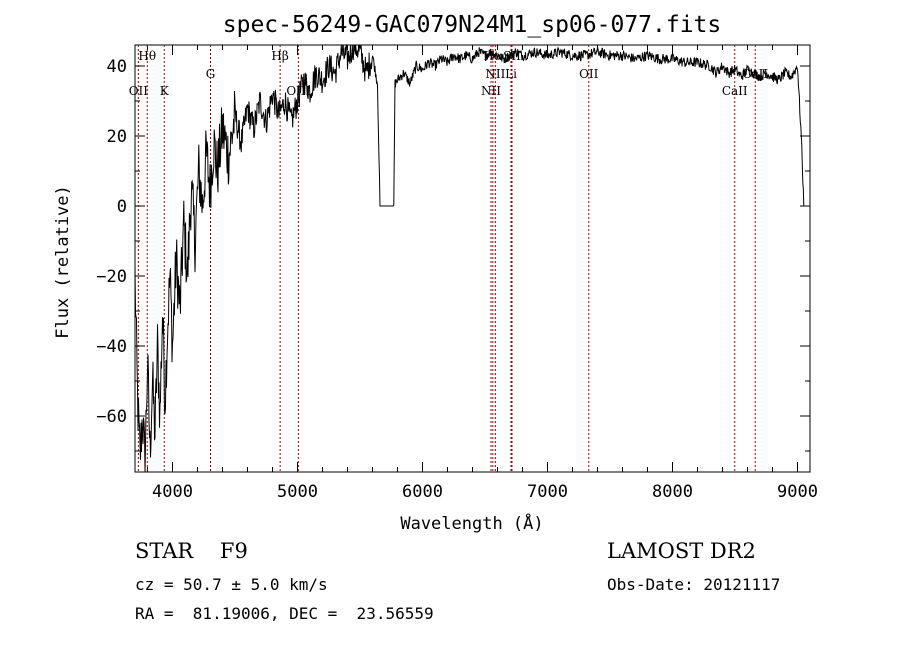 The width and height of the screenshot is (900, 649). Describe the element at coordinates (122, 207) in the screenshot. I see `y-tick-label: 0` at that location.